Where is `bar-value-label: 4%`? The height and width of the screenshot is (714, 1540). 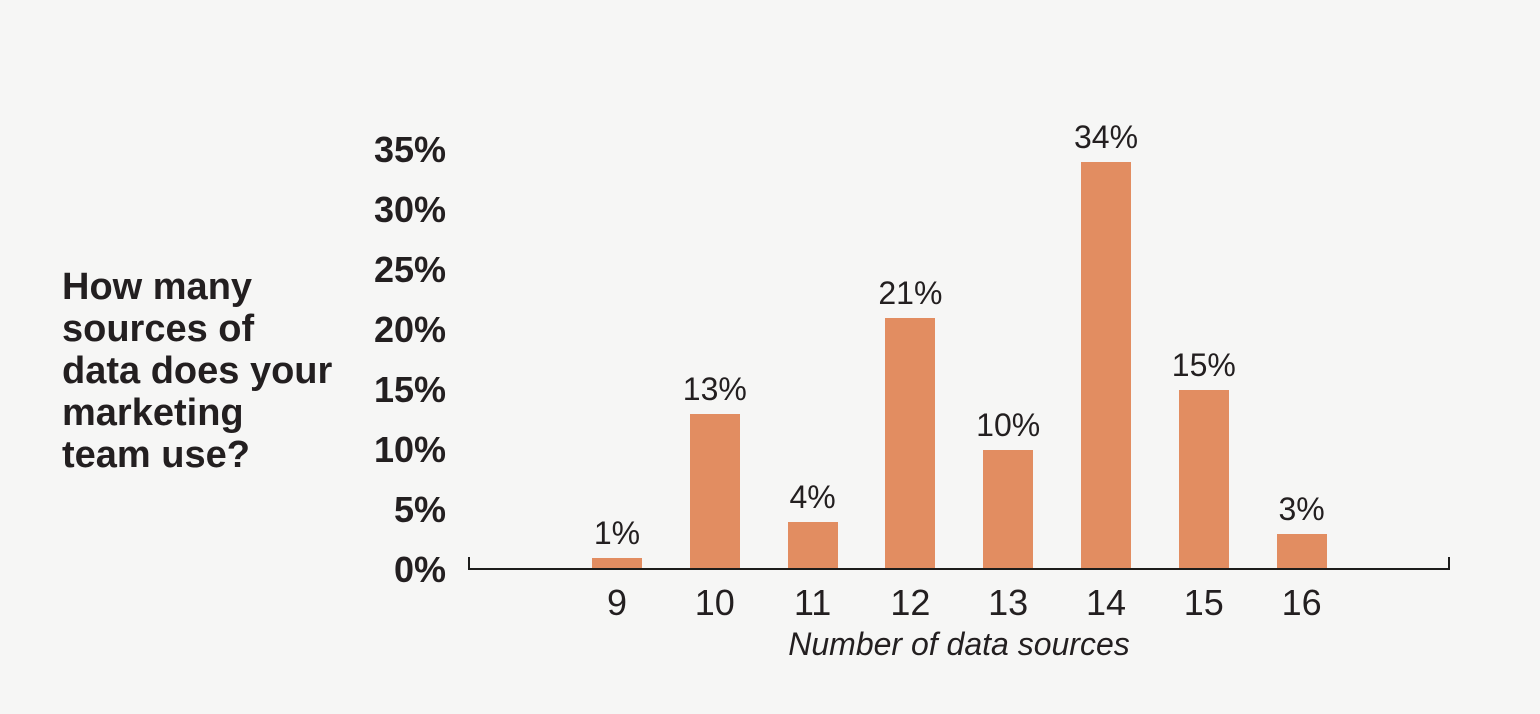
bar-value-label: 4% is located at coordinates (812, 497).